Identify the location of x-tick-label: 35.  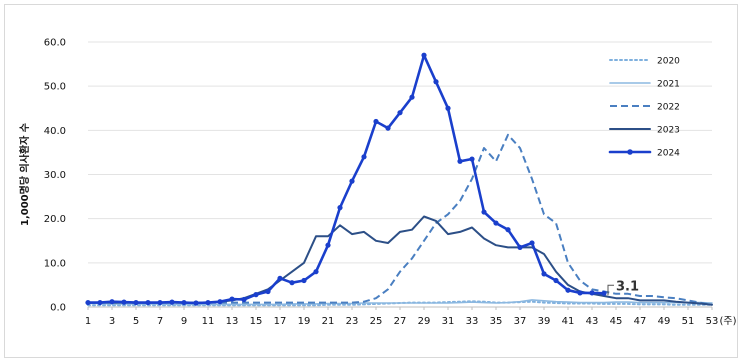
(496, 321).